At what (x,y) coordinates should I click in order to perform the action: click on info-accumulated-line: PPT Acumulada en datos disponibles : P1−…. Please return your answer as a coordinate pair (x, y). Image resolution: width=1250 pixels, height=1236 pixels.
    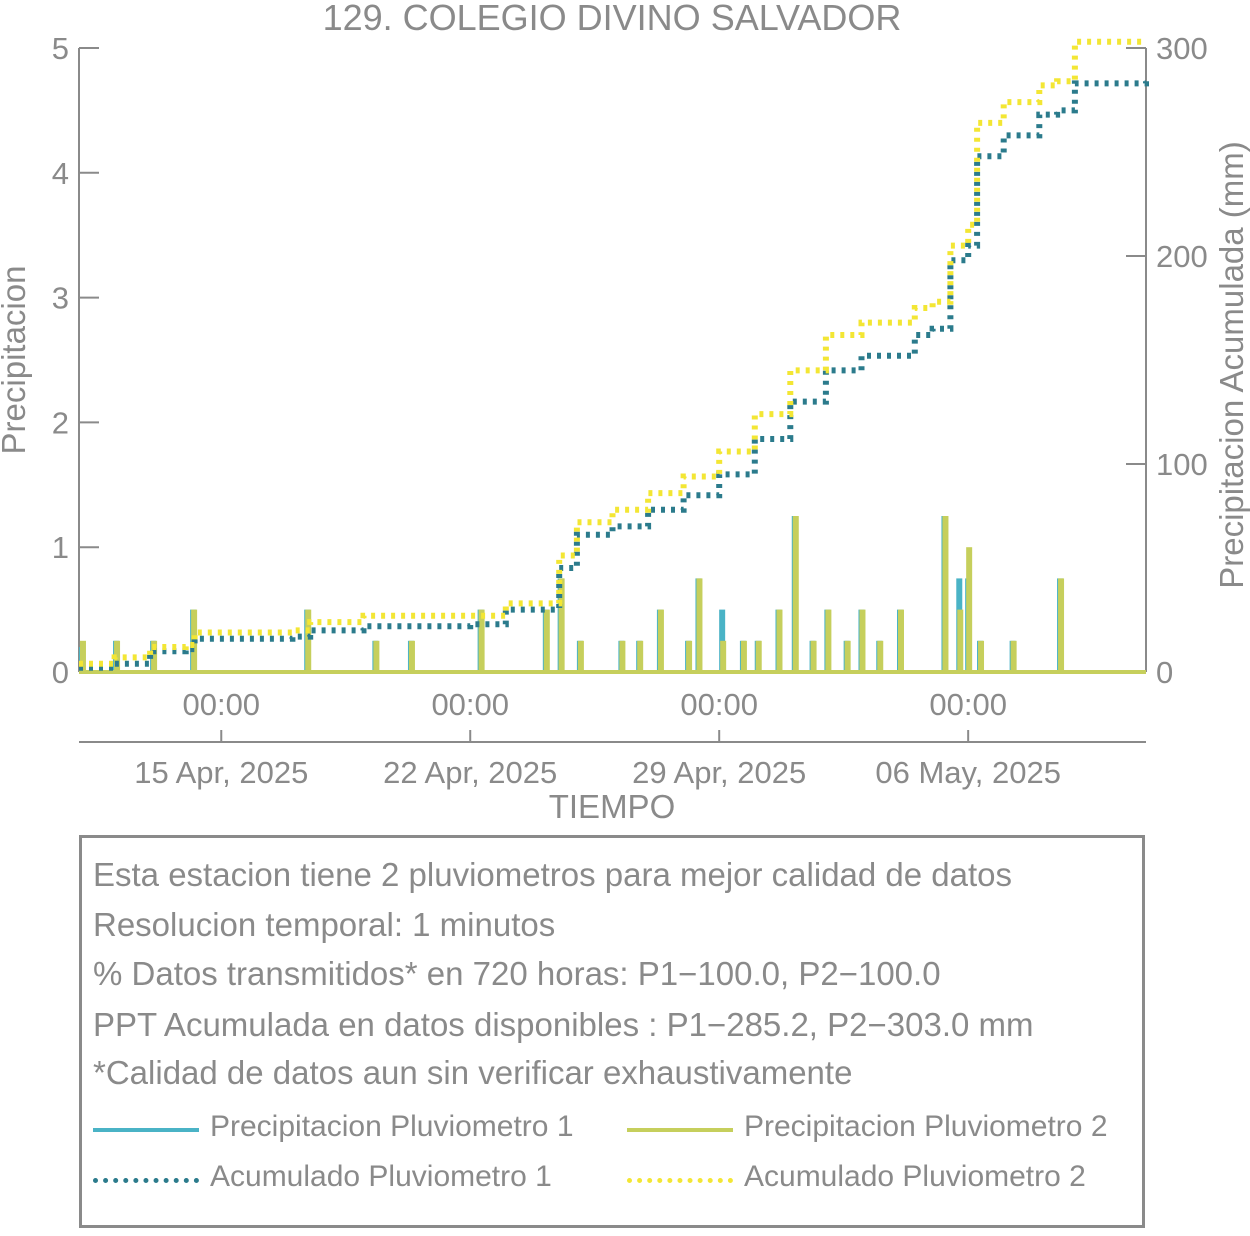
    Looking at the image, I should click on (563, 1024).